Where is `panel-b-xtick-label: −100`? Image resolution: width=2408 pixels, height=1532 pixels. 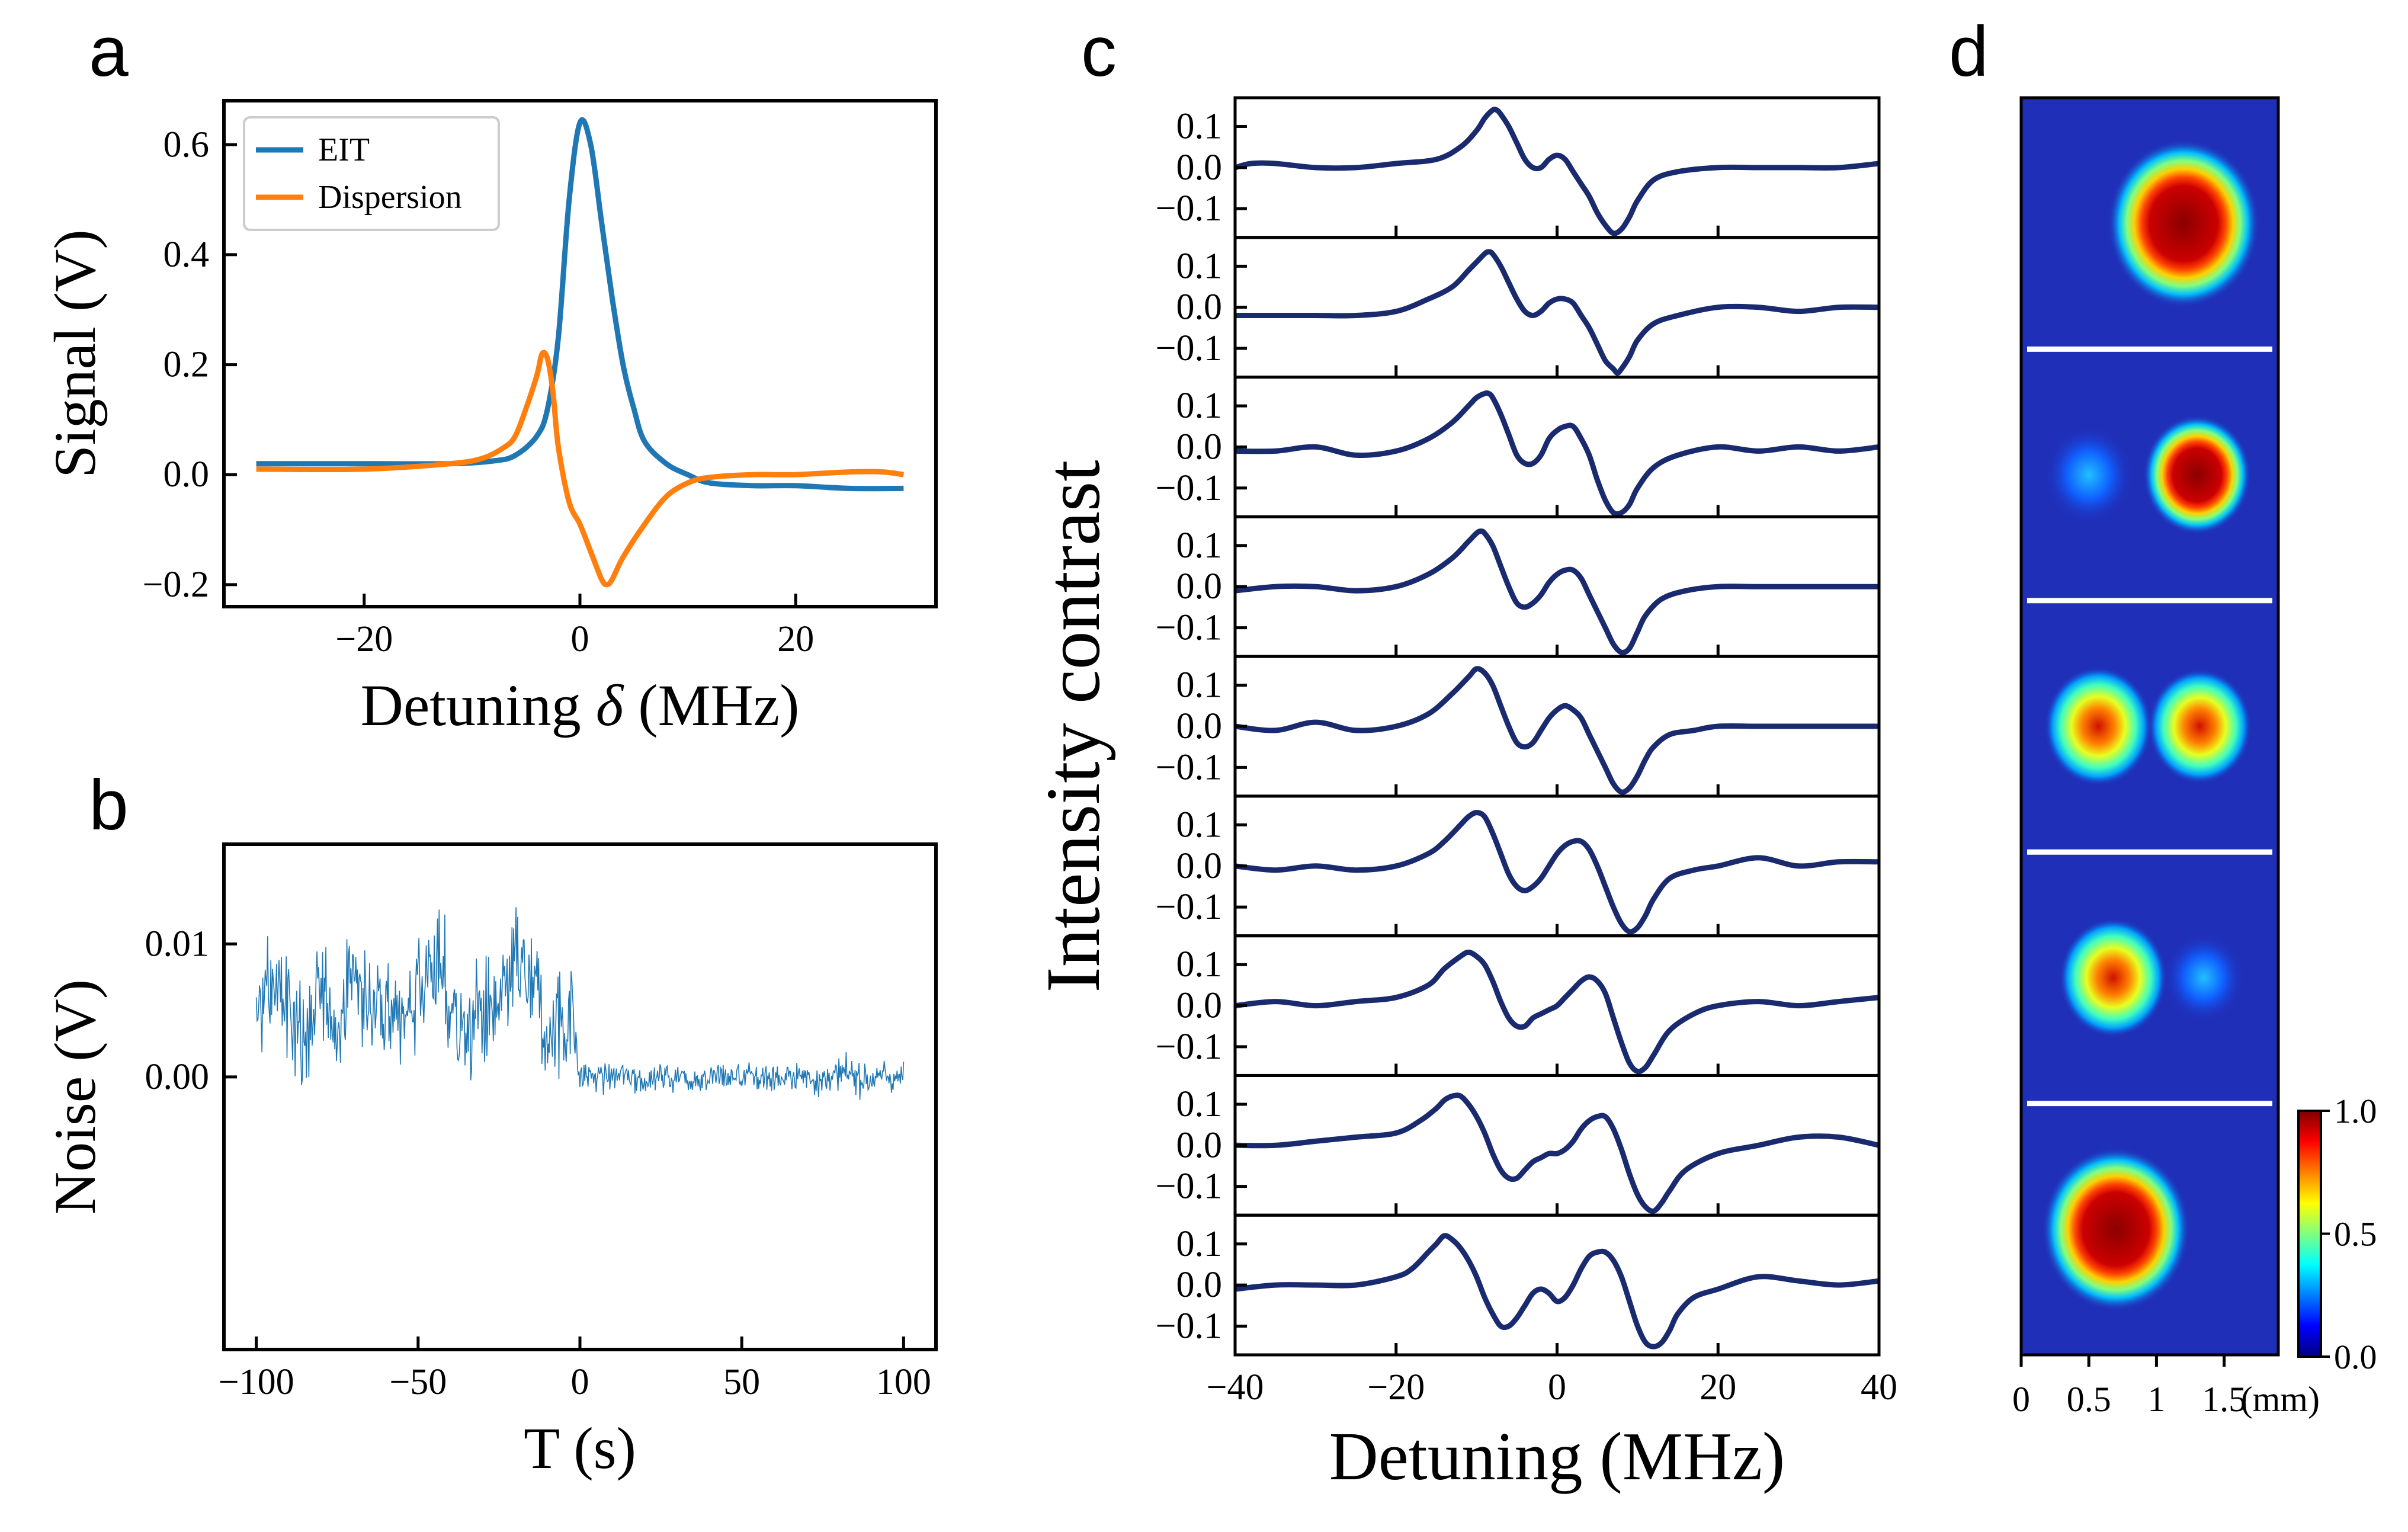 panel-b-xtick-label: −100 is located at coordinates (256, 1382).